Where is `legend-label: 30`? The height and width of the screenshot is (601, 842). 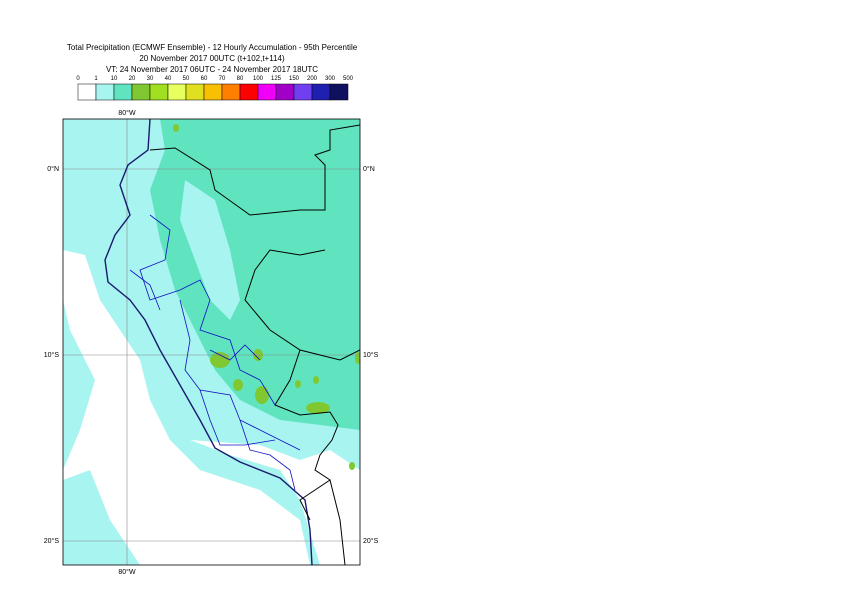 legend-label: 30 is located at coordinates (150, 79).